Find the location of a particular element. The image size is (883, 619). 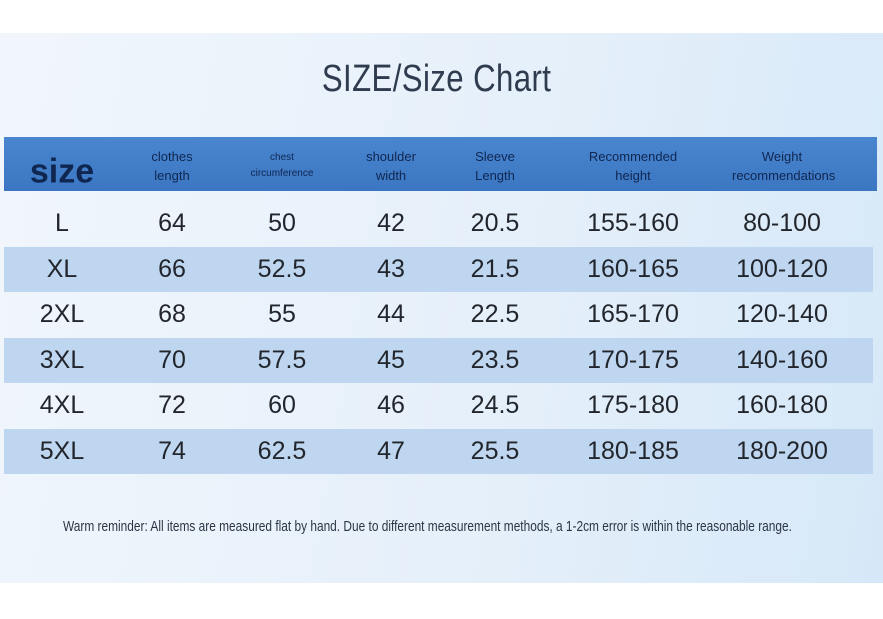

table-cell: 160-165 is located at coordinates (633, 268).